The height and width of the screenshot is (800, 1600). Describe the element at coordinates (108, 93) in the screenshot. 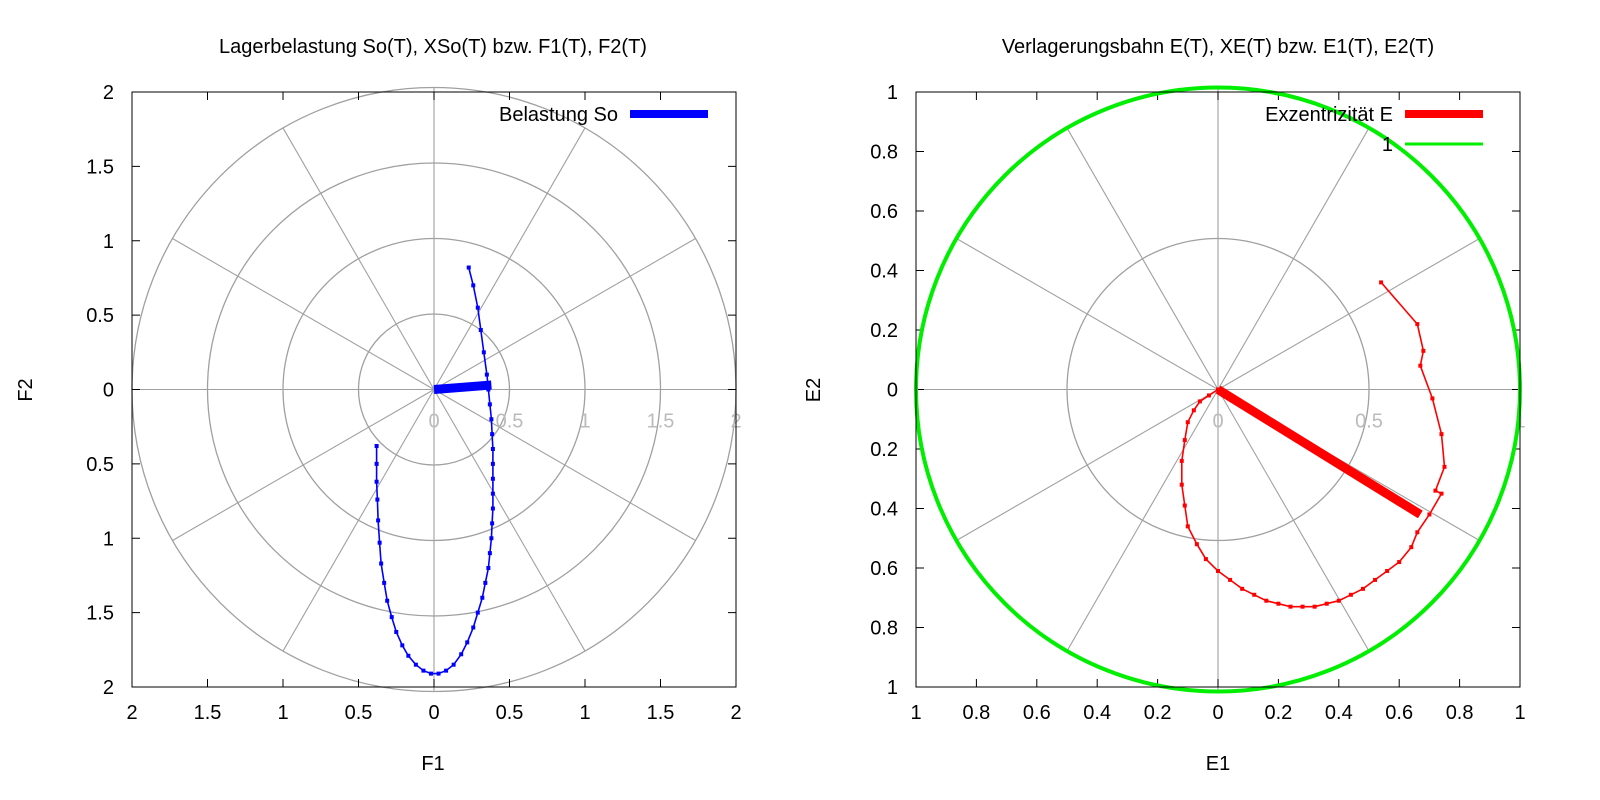

I see `y-tick-label: 2` at that location.